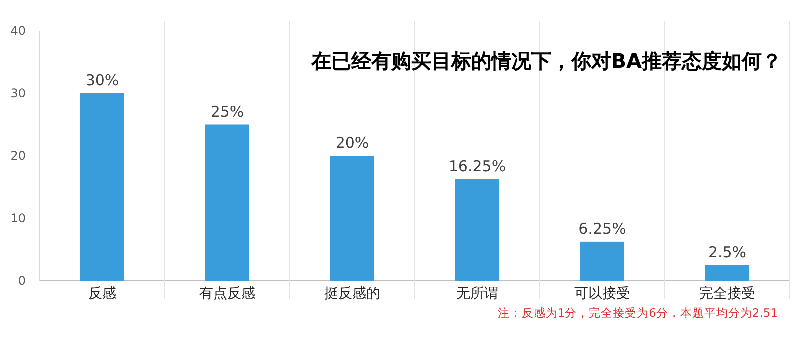 The height and width of the screenshot is (350, 800). I want to click on text: 在已经有购买目标的情况下，你对BA推荐态度如何？, so click(546, 61).